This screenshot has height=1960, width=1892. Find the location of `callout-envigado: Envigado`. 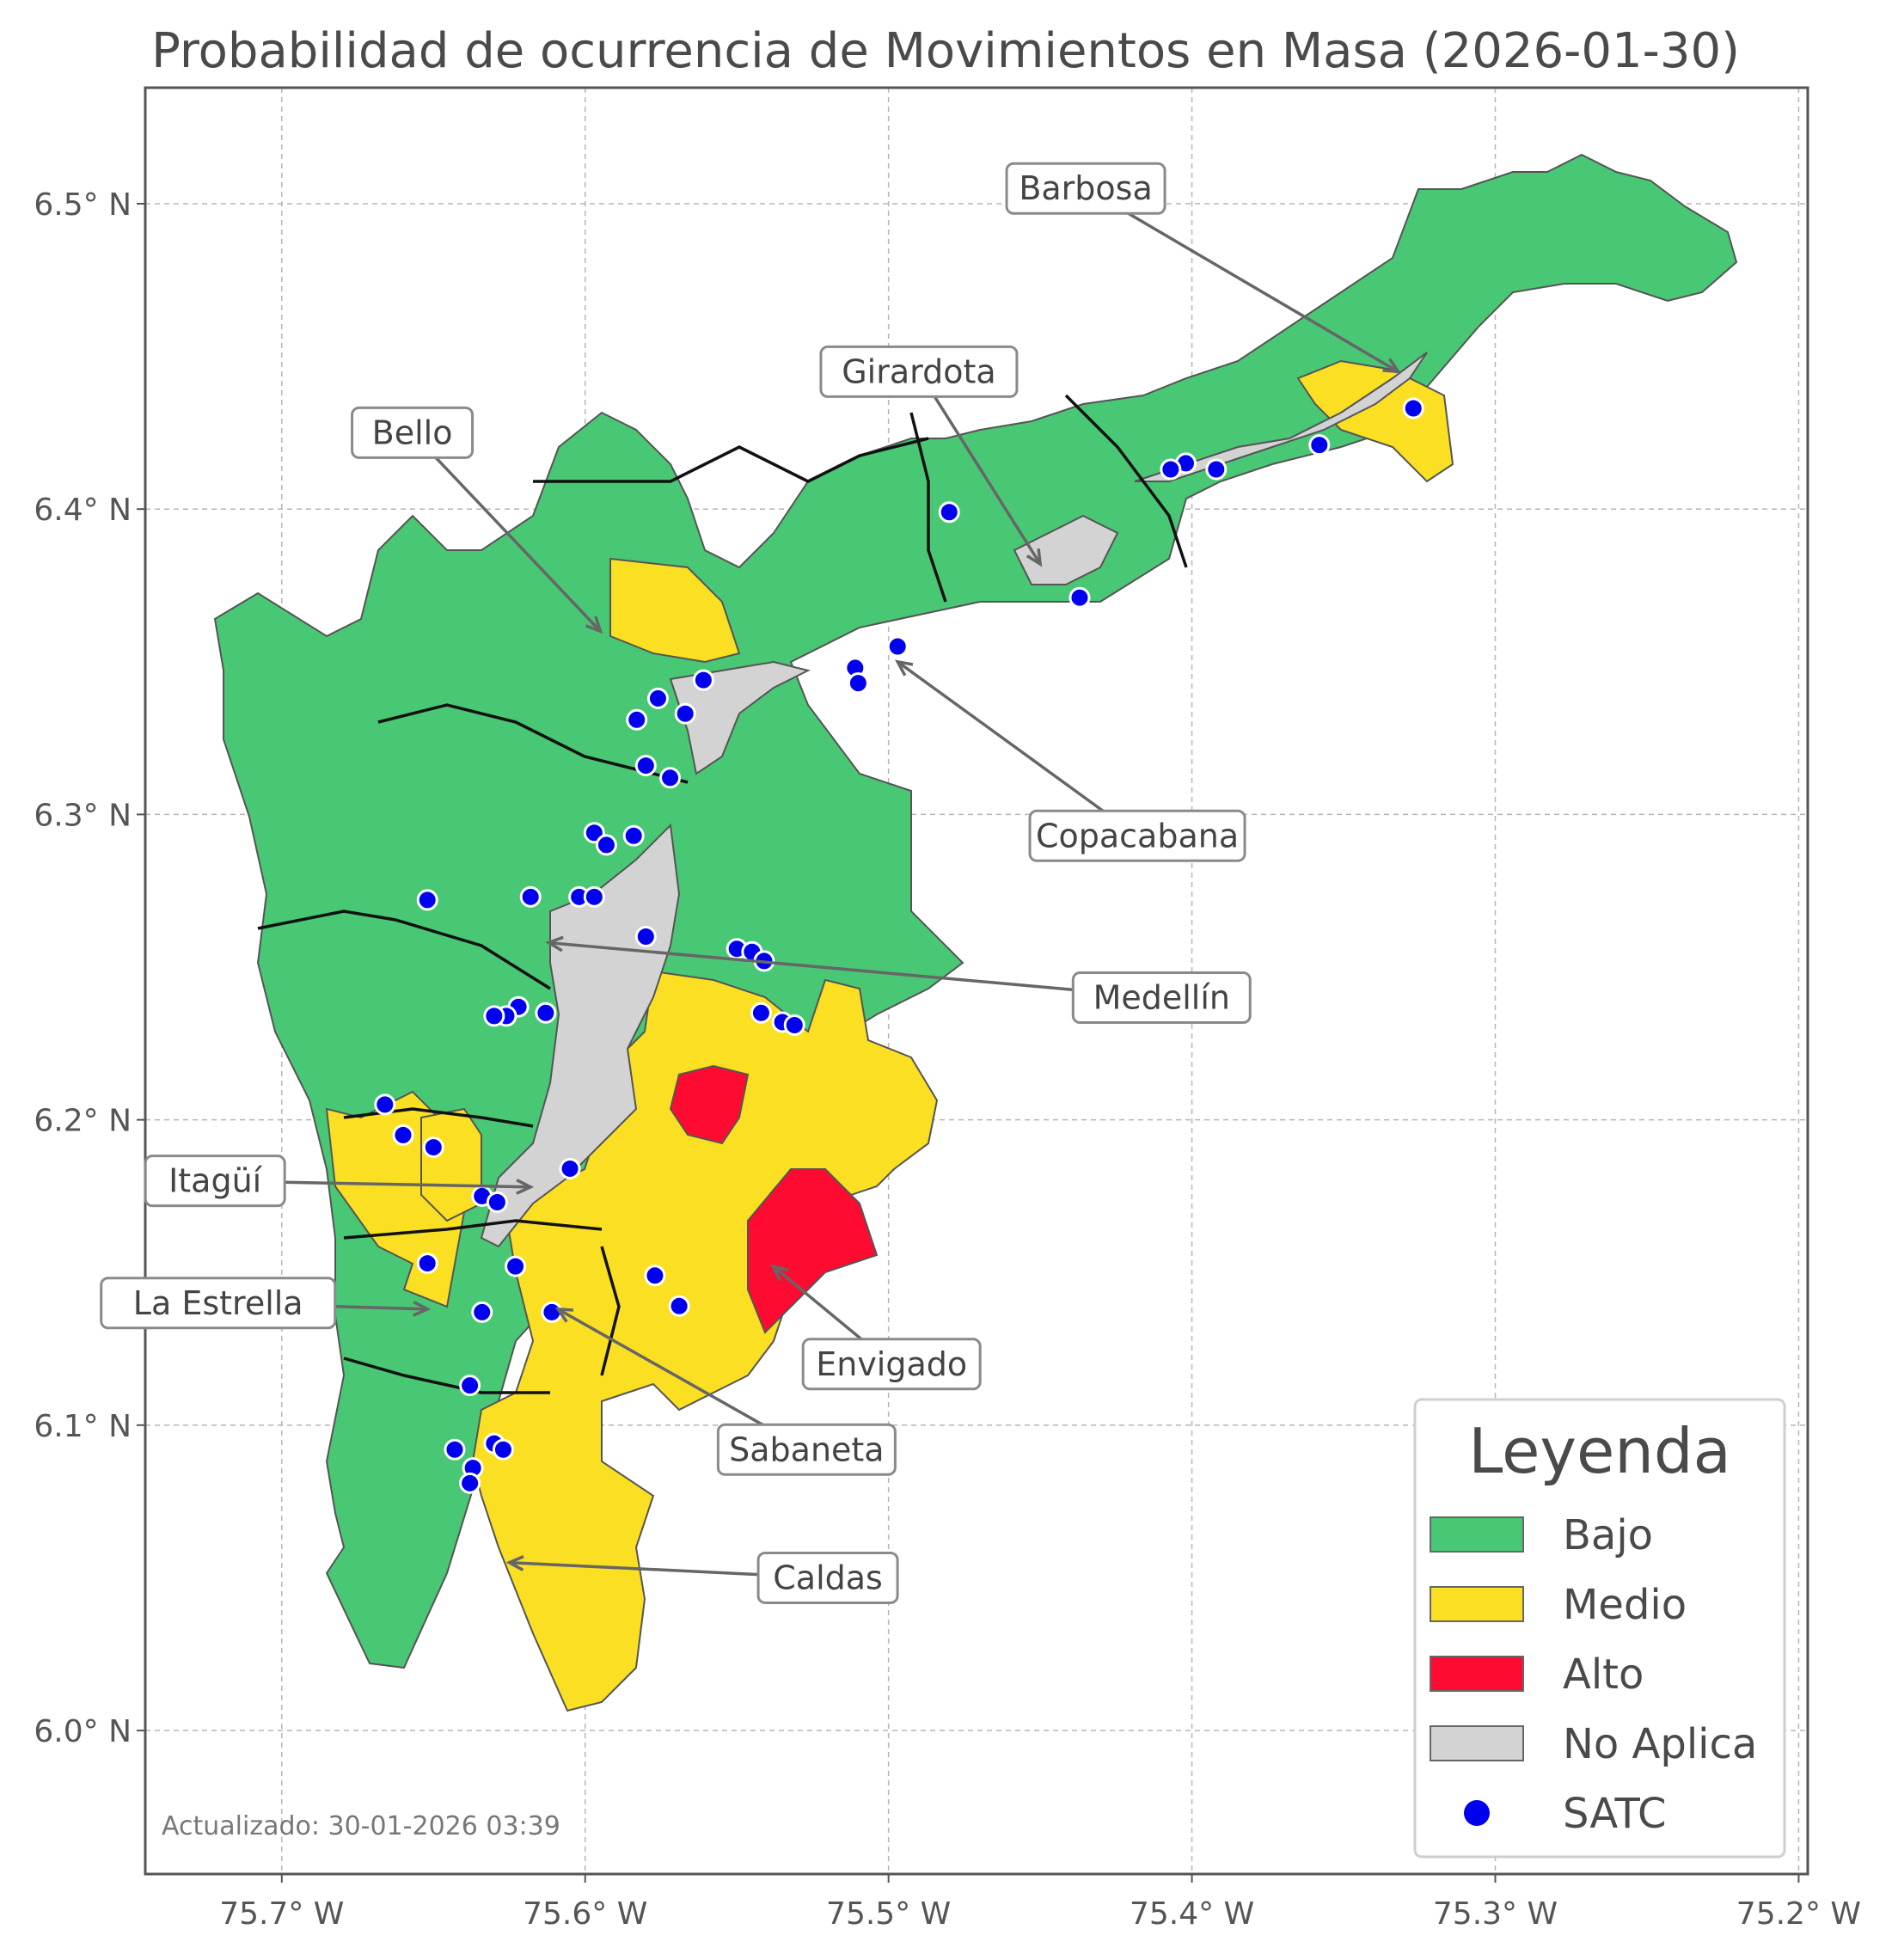

callout-envigado: Envigado is located at coordinates (876, 1327).